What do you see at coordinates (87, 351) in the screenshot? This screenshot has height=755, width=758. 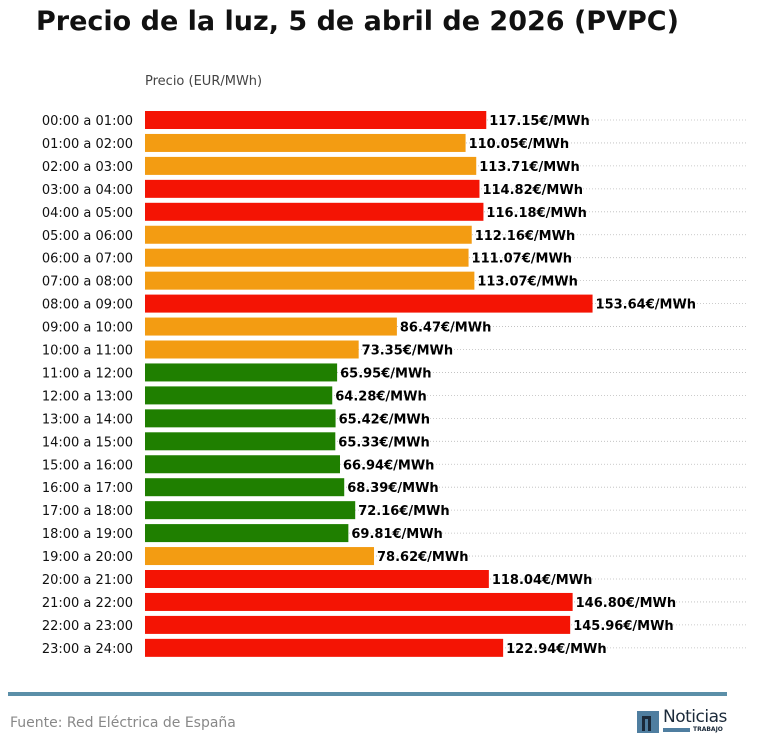 I see `y-tick-label: 10:00 a 11:00` at bounding box center [87, 351].